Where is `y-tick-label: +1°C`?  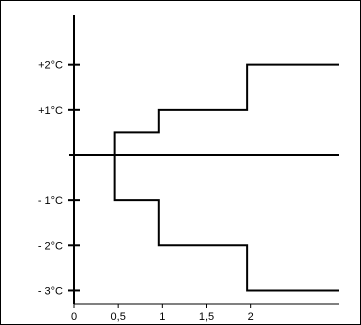
y-tick-label: +1°C is located at coordinates (50, 111).